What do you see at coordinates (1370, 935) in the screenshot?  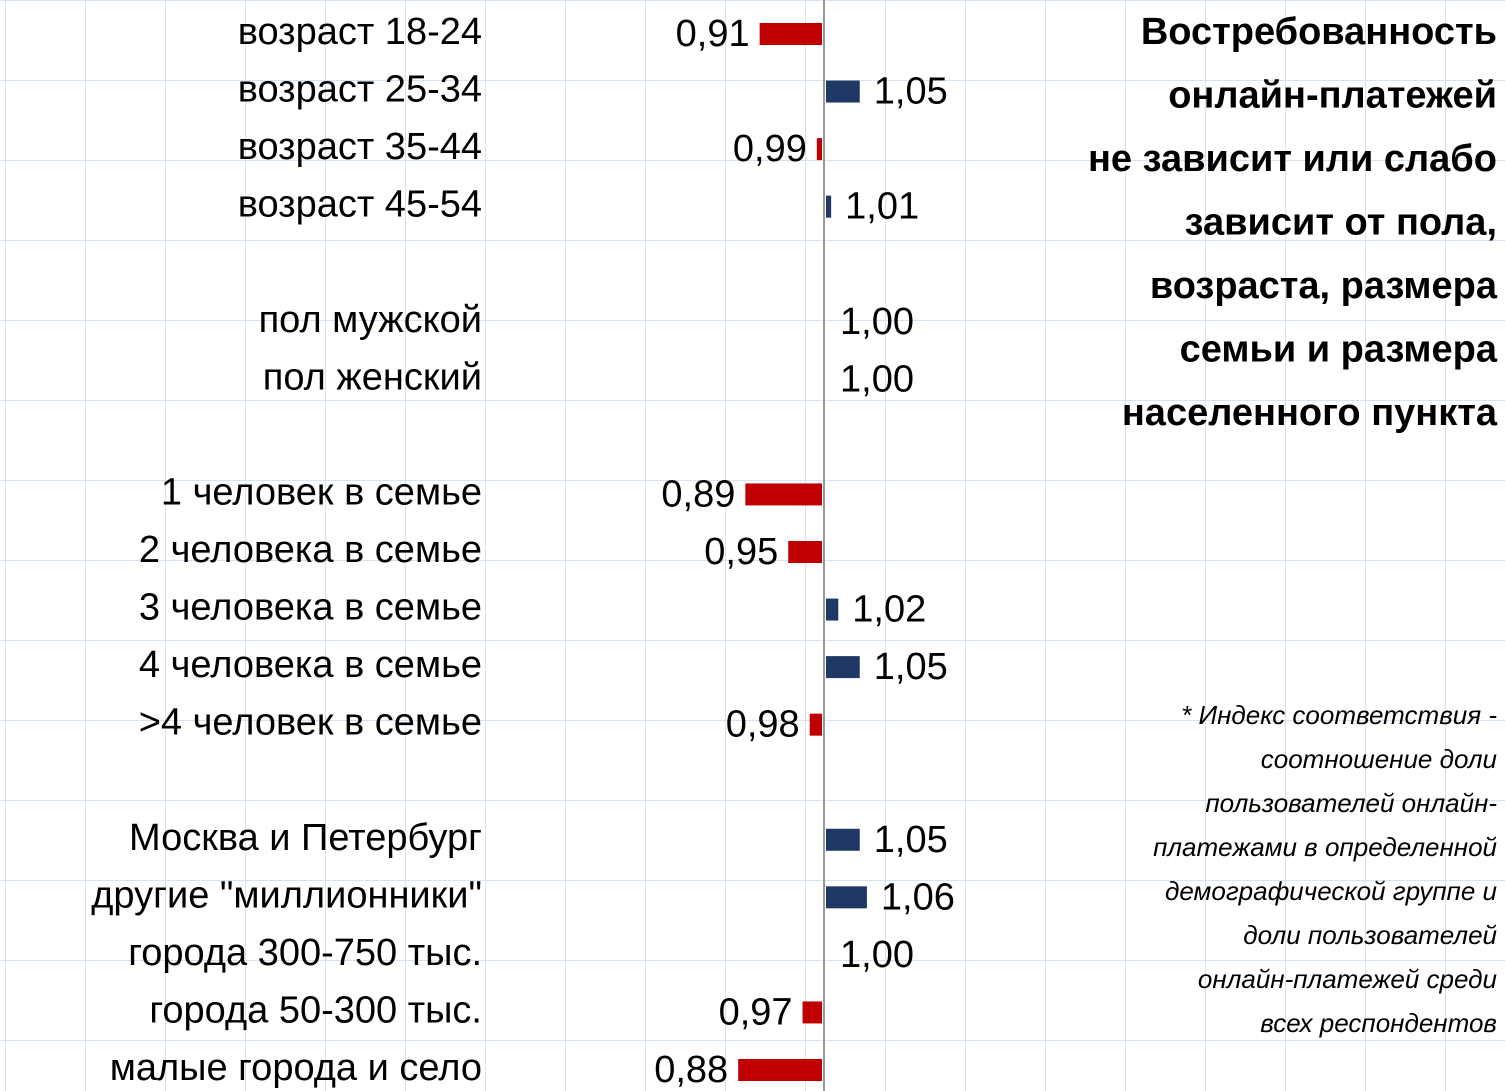 I see `note-line: доли пользователей` at bounding box center [1370, 935].